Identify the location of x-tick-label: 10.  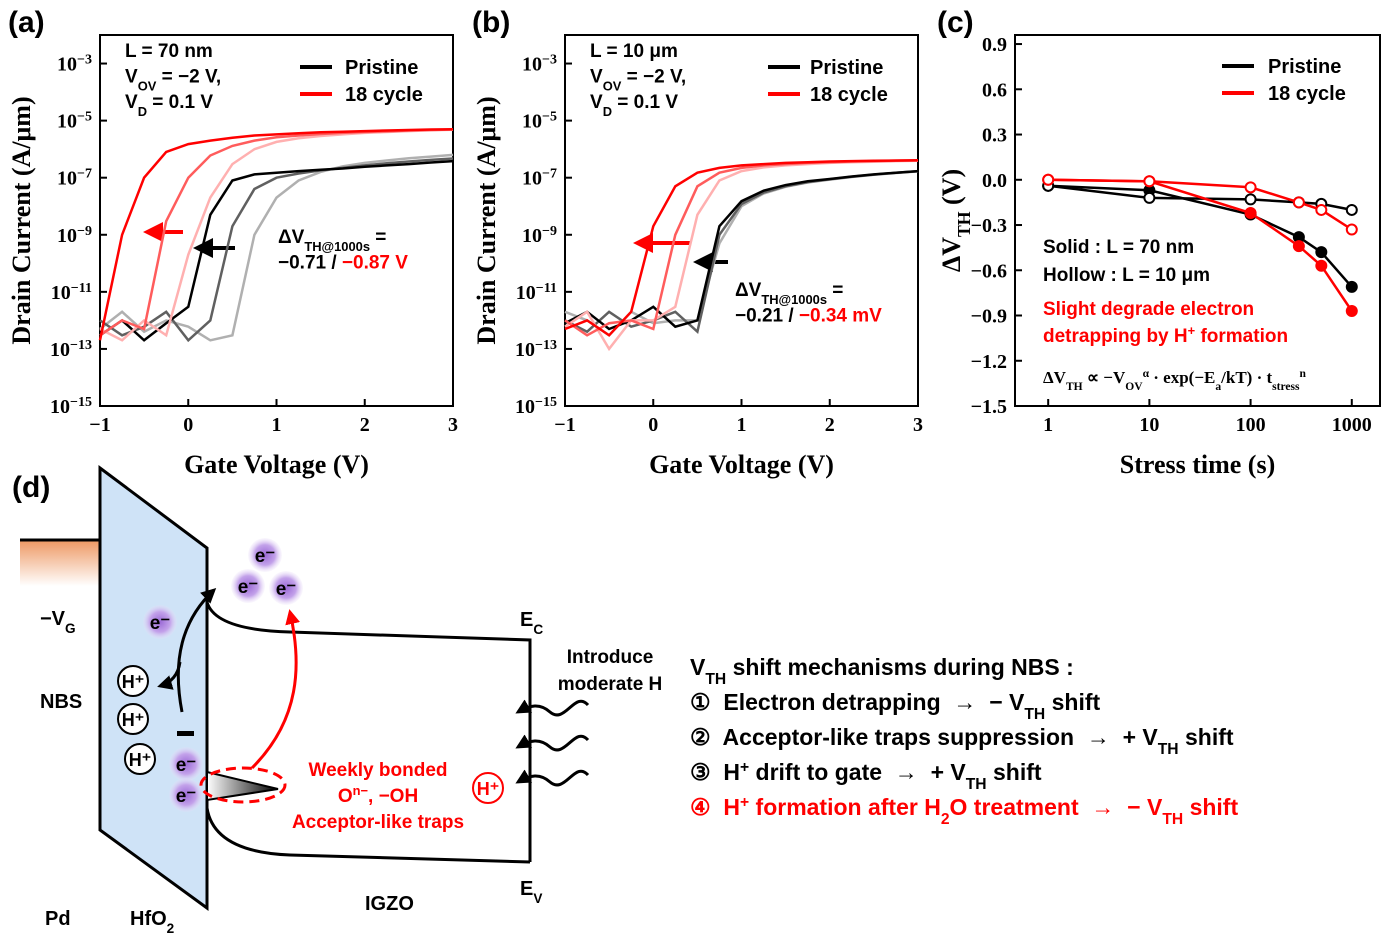
(1149, 425).